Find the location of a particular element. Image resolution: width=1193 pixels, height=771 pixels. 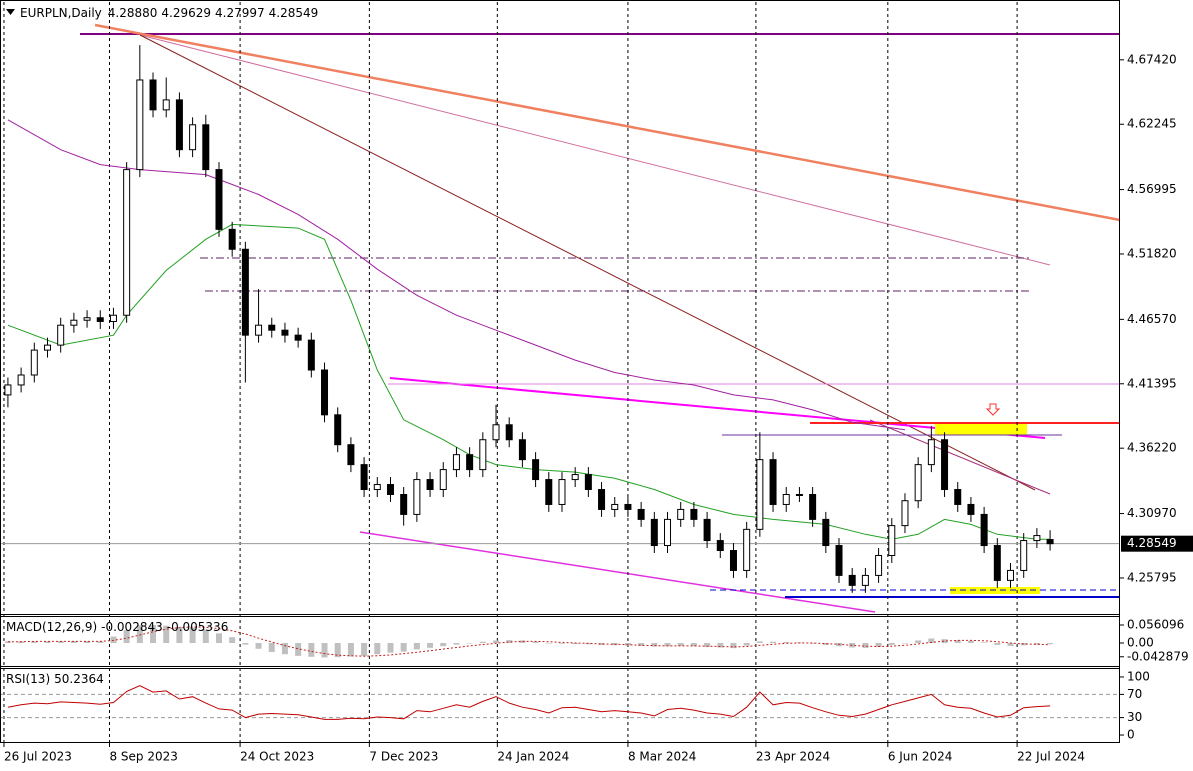

x-tick-label: 24 Jan 2024 is located at coordinates (533, 757).